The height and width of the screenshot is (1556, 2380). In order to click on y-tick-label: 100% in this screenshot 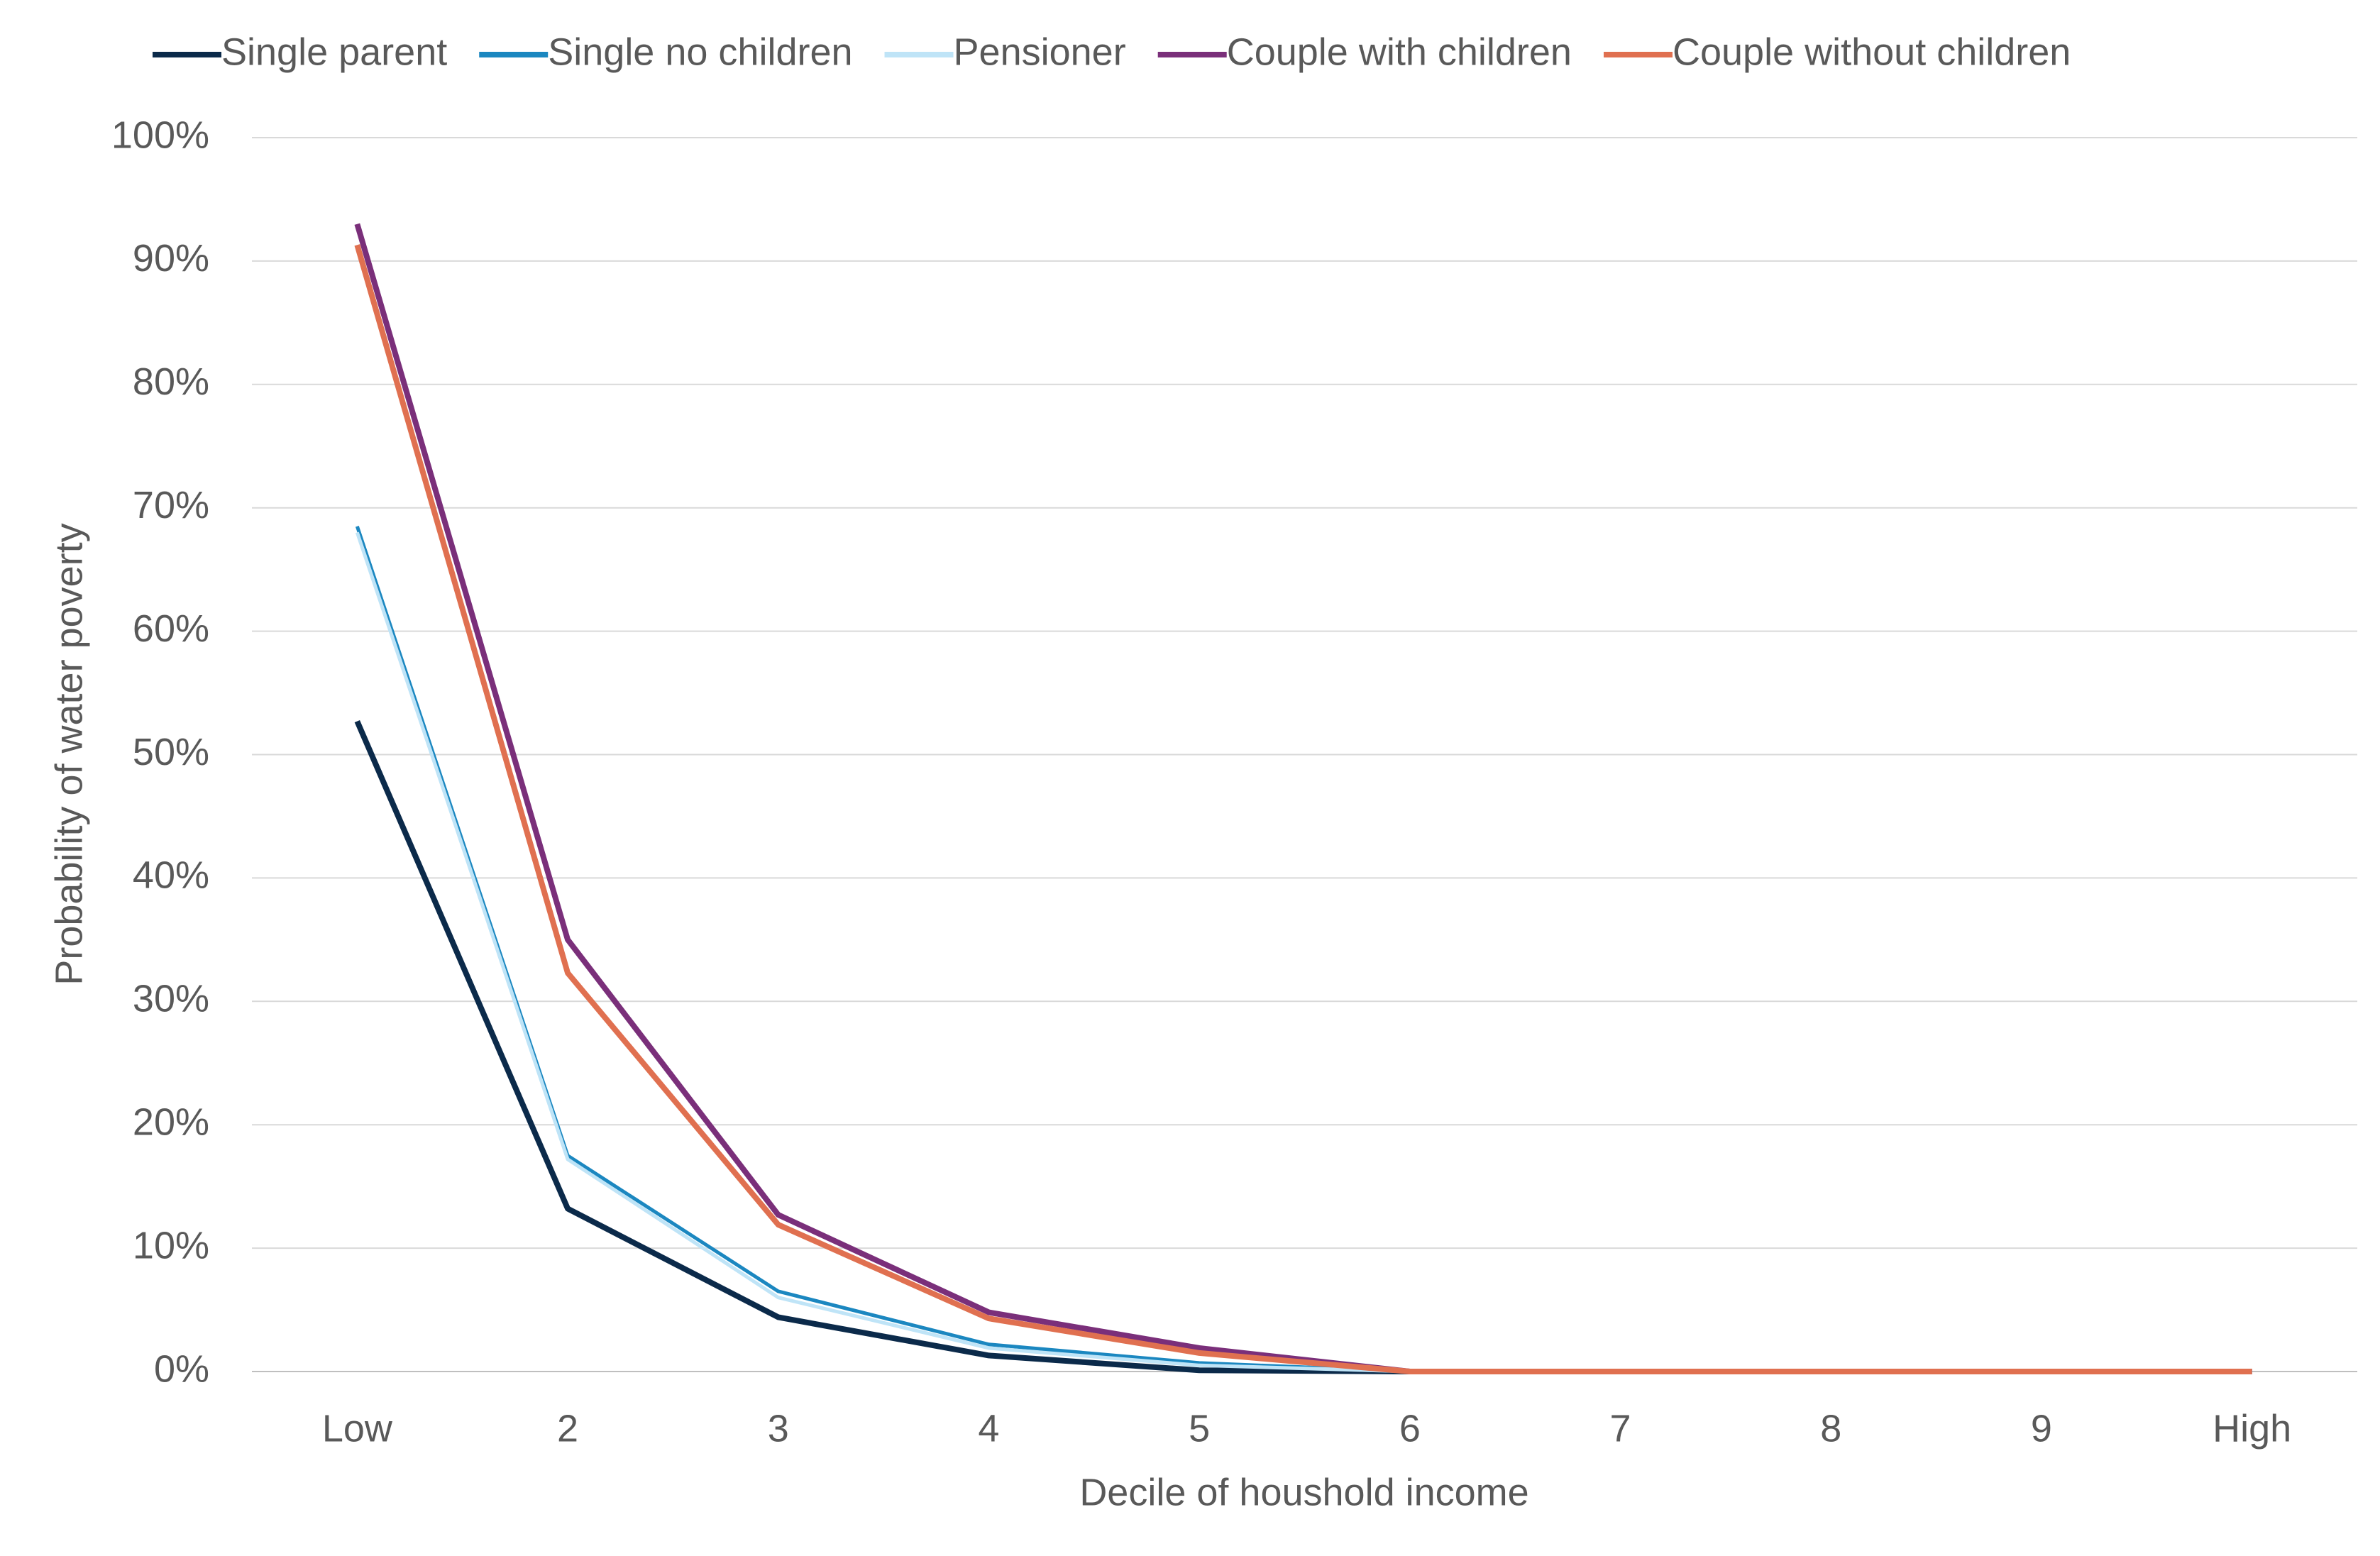, I will do `click(160, 135)`.